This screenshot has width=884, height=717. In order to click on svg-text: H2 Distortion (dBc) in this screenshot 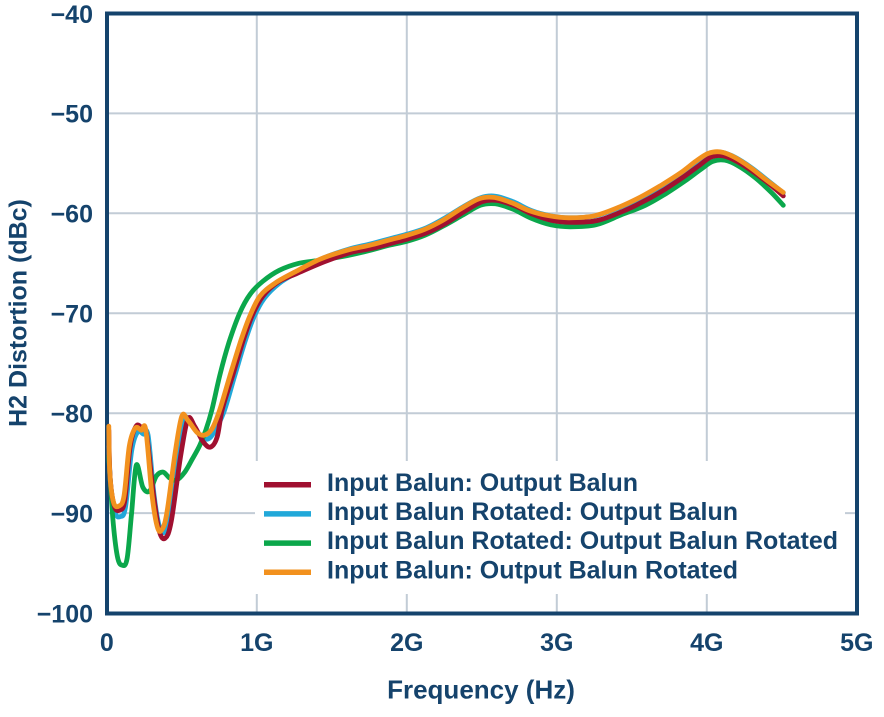, I will do `click(19, 313)`.